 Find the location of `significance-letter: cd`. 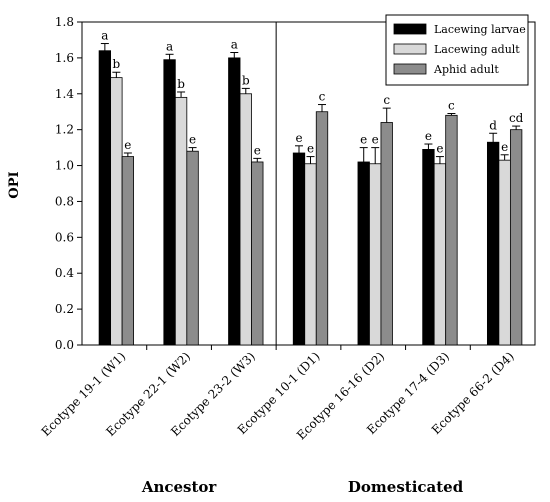

significance-letter: cd is located at coordinates (516, 118).